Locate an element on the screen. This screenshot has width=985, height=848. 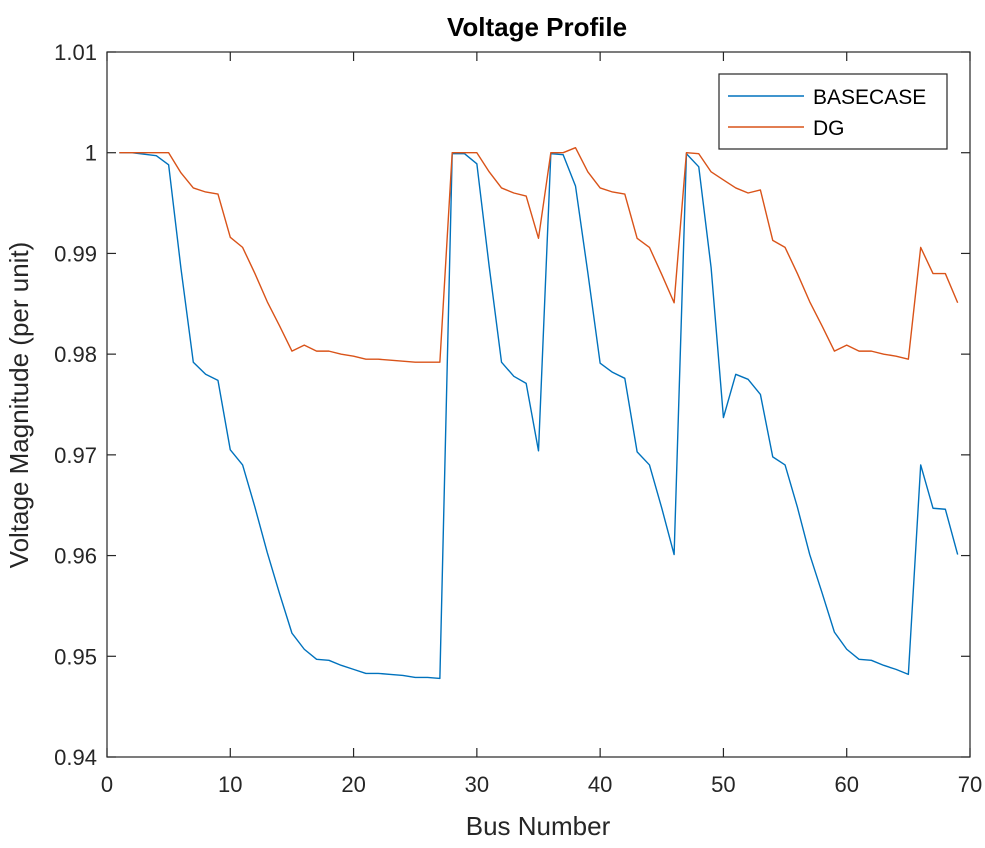
y-tick-label: 1 is located at coordinates (91, 153).